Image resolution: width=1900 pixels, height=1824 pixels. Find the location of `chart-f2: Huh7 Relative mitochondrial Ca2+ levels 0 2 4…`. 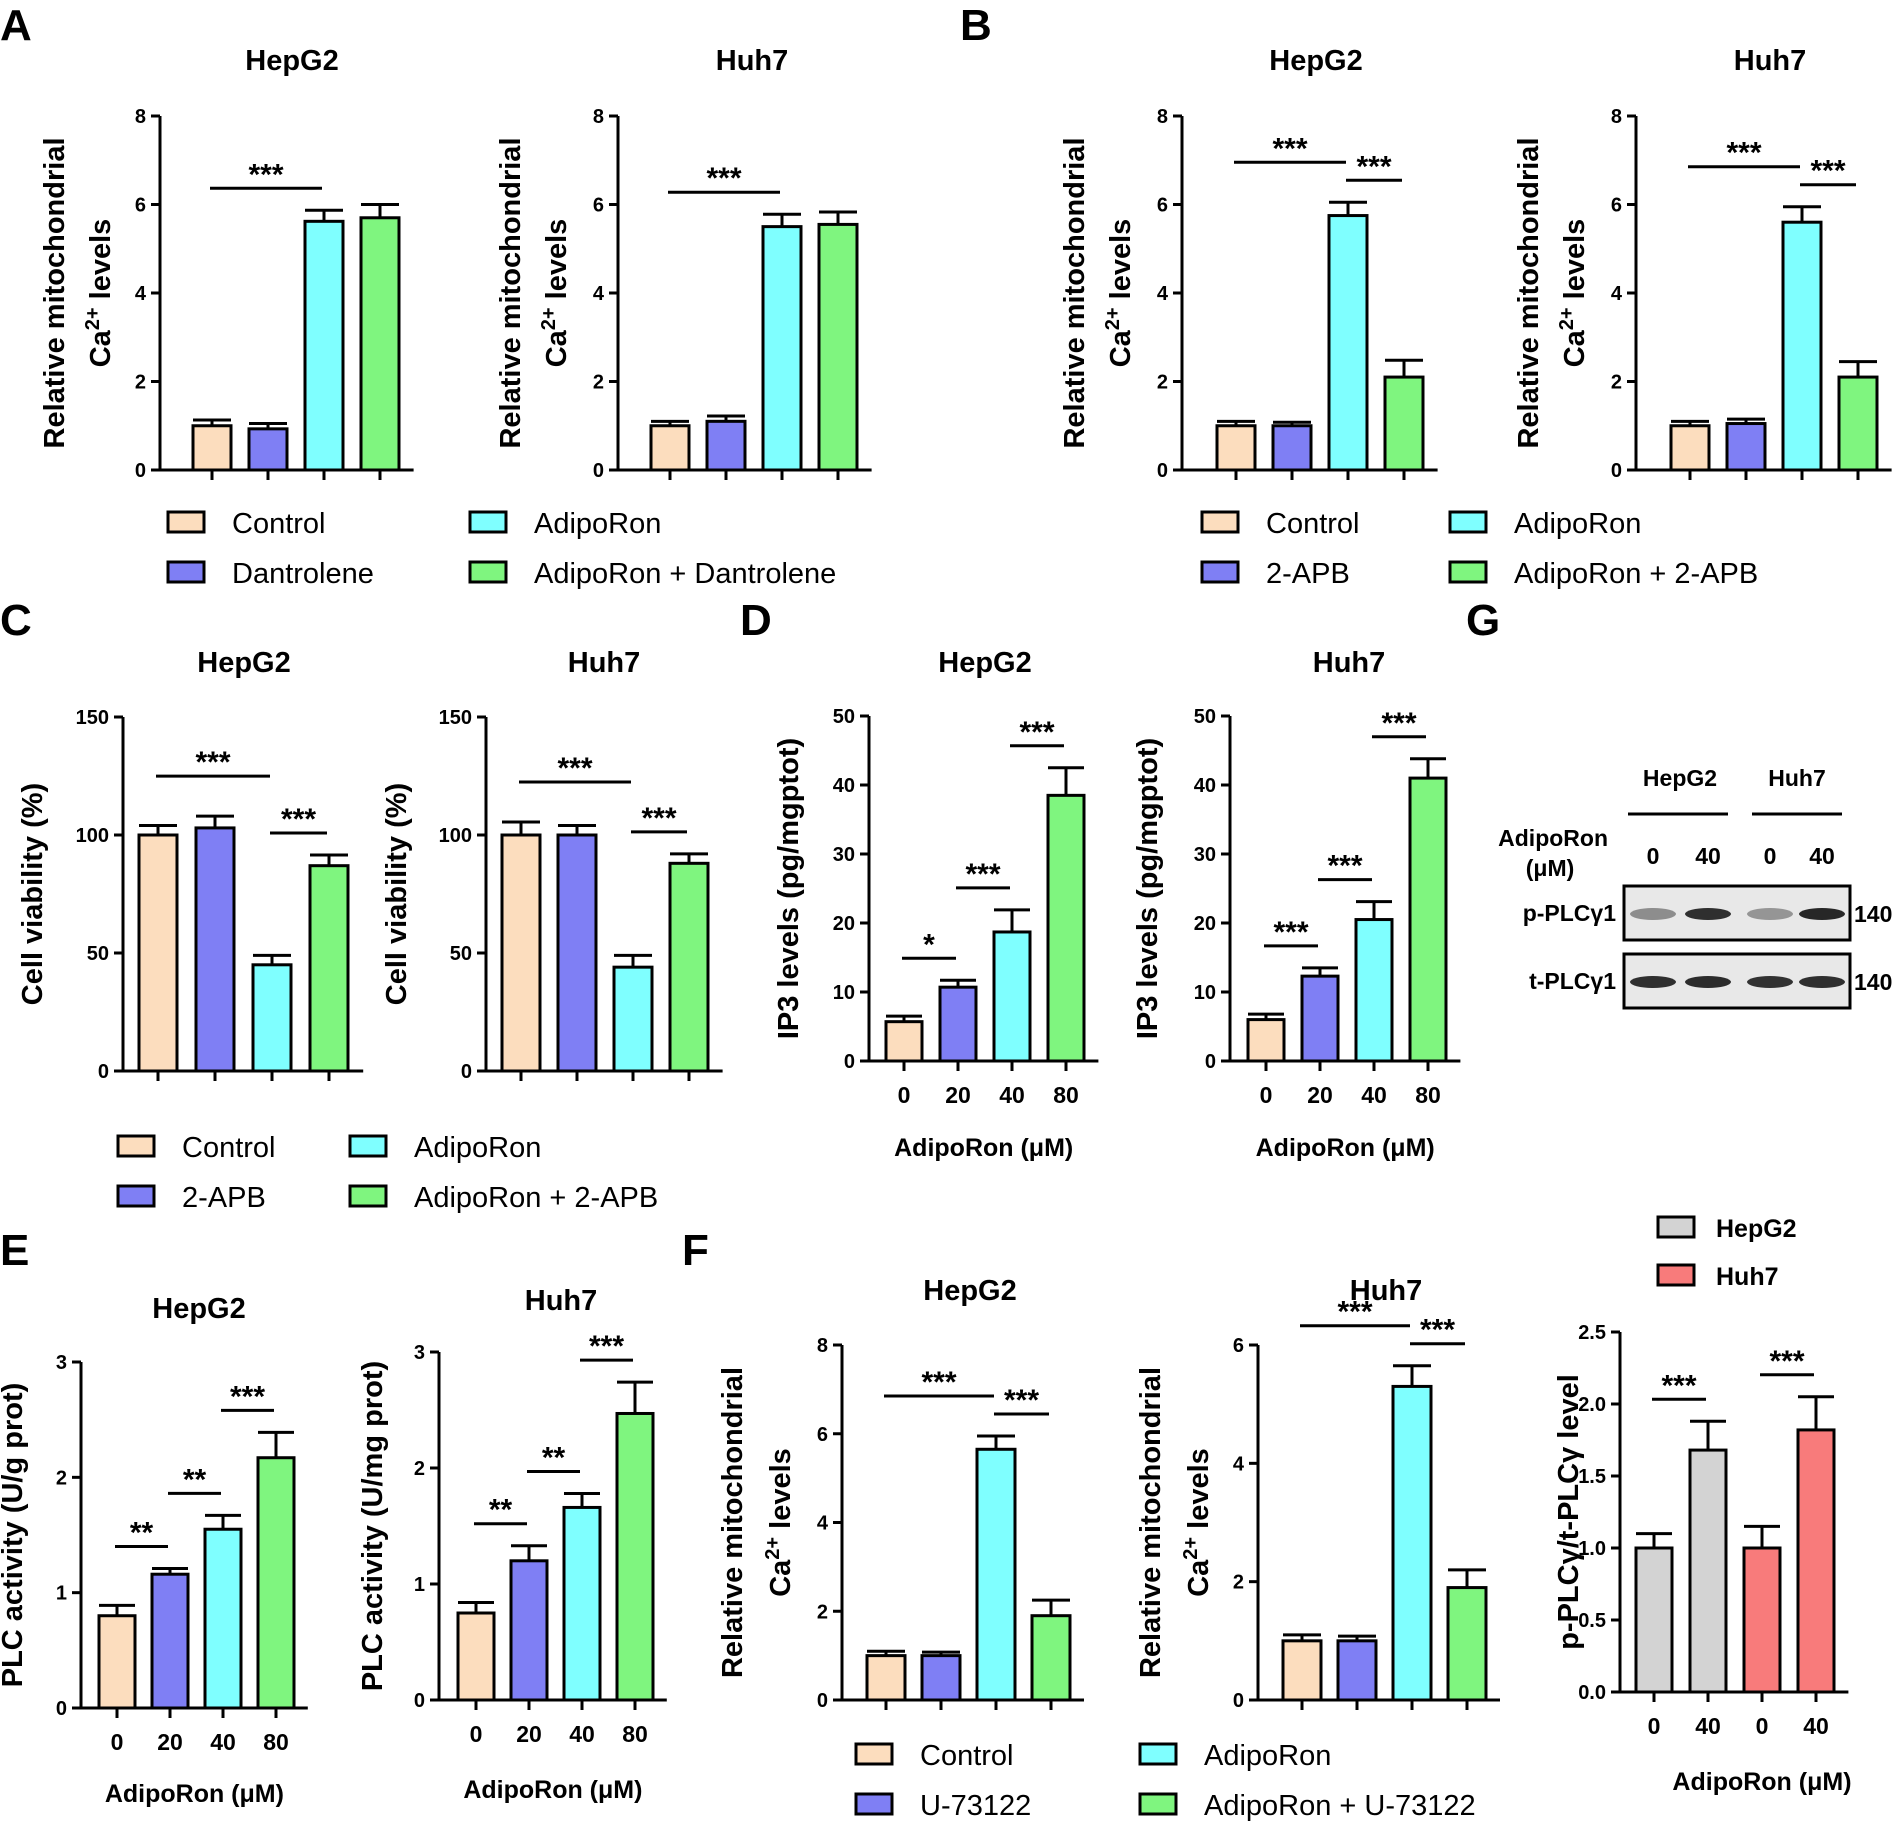

chart-f2: Huh7 Relative mitochondrial Ca2+ levels 0 2 4… is located at coordinates (1317, 1493).